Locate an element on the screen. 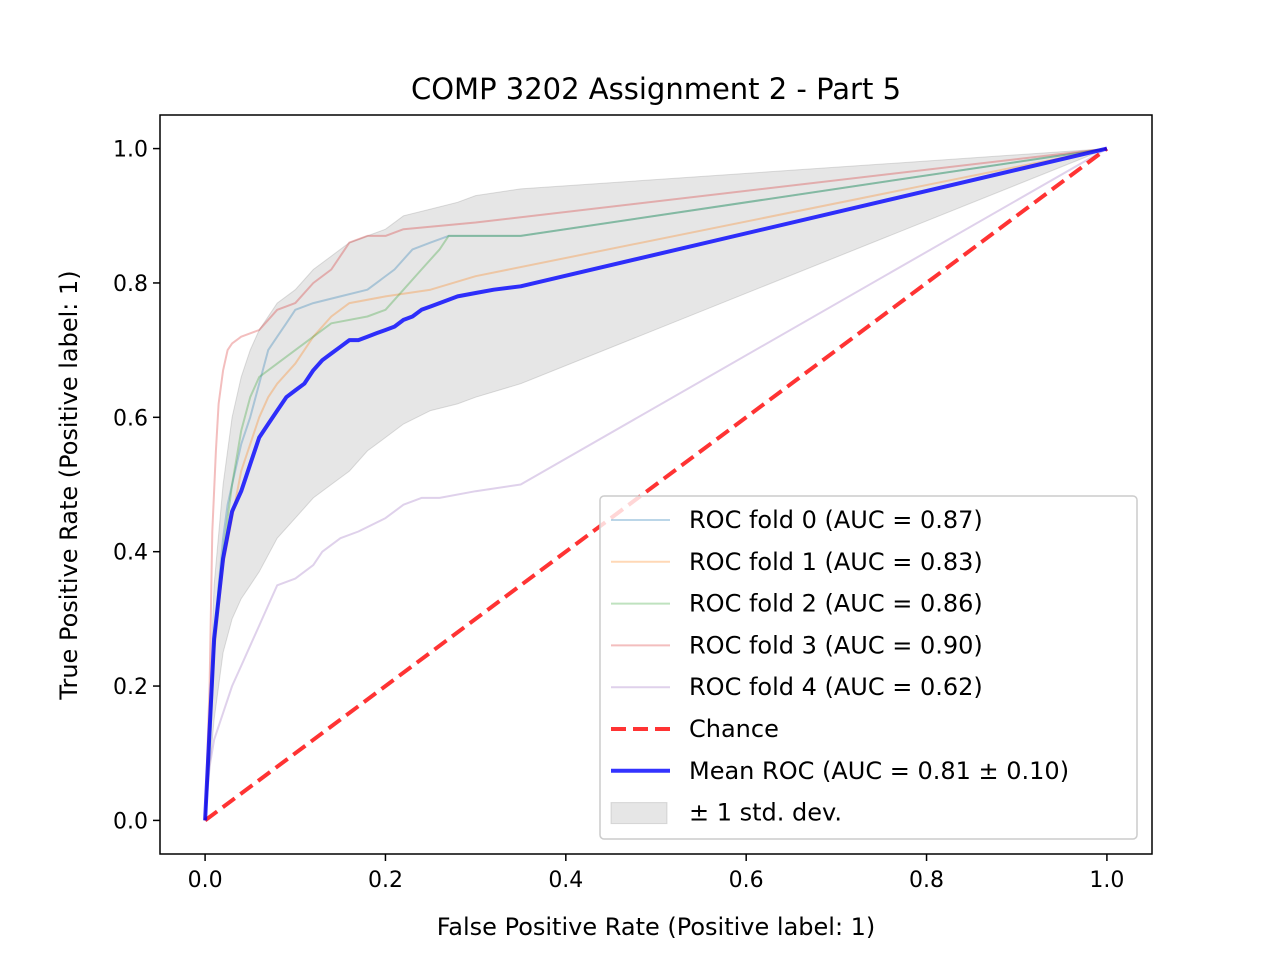  legend-item: Mean ROC (AUC = 0.81 ± 0.10) is located at coordinates (840, 771).